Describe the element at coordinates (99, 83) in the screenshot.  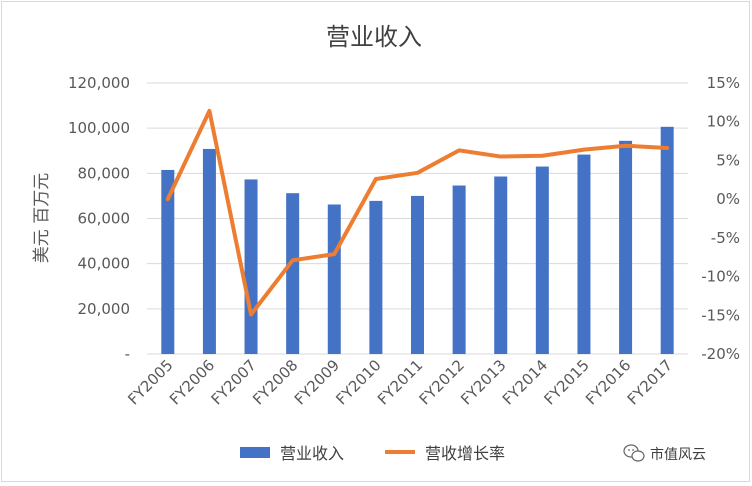
I see `y-tick-label: 120,000` at that location.